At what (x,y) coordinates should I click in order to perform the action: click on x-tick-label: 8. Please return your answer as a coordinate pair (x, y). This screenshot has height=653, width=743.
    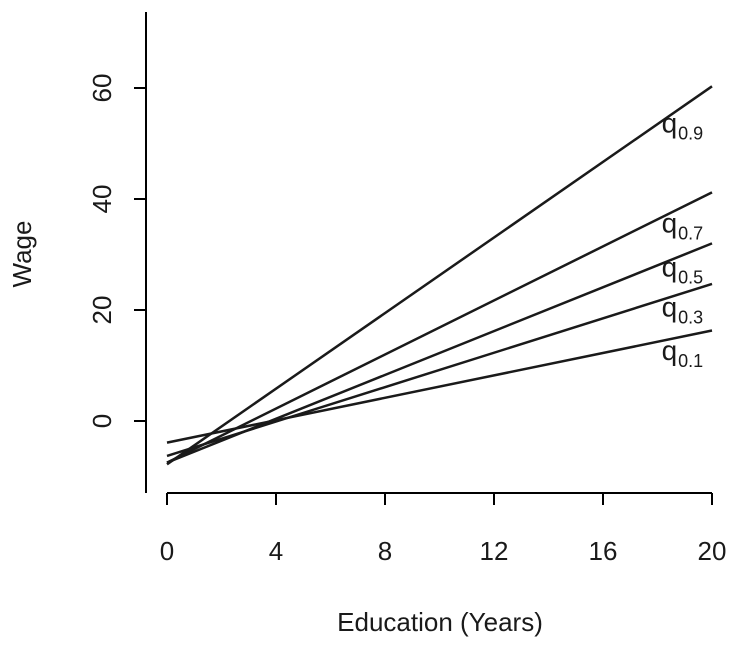
    Looking at the image, I should click on (385, 551).